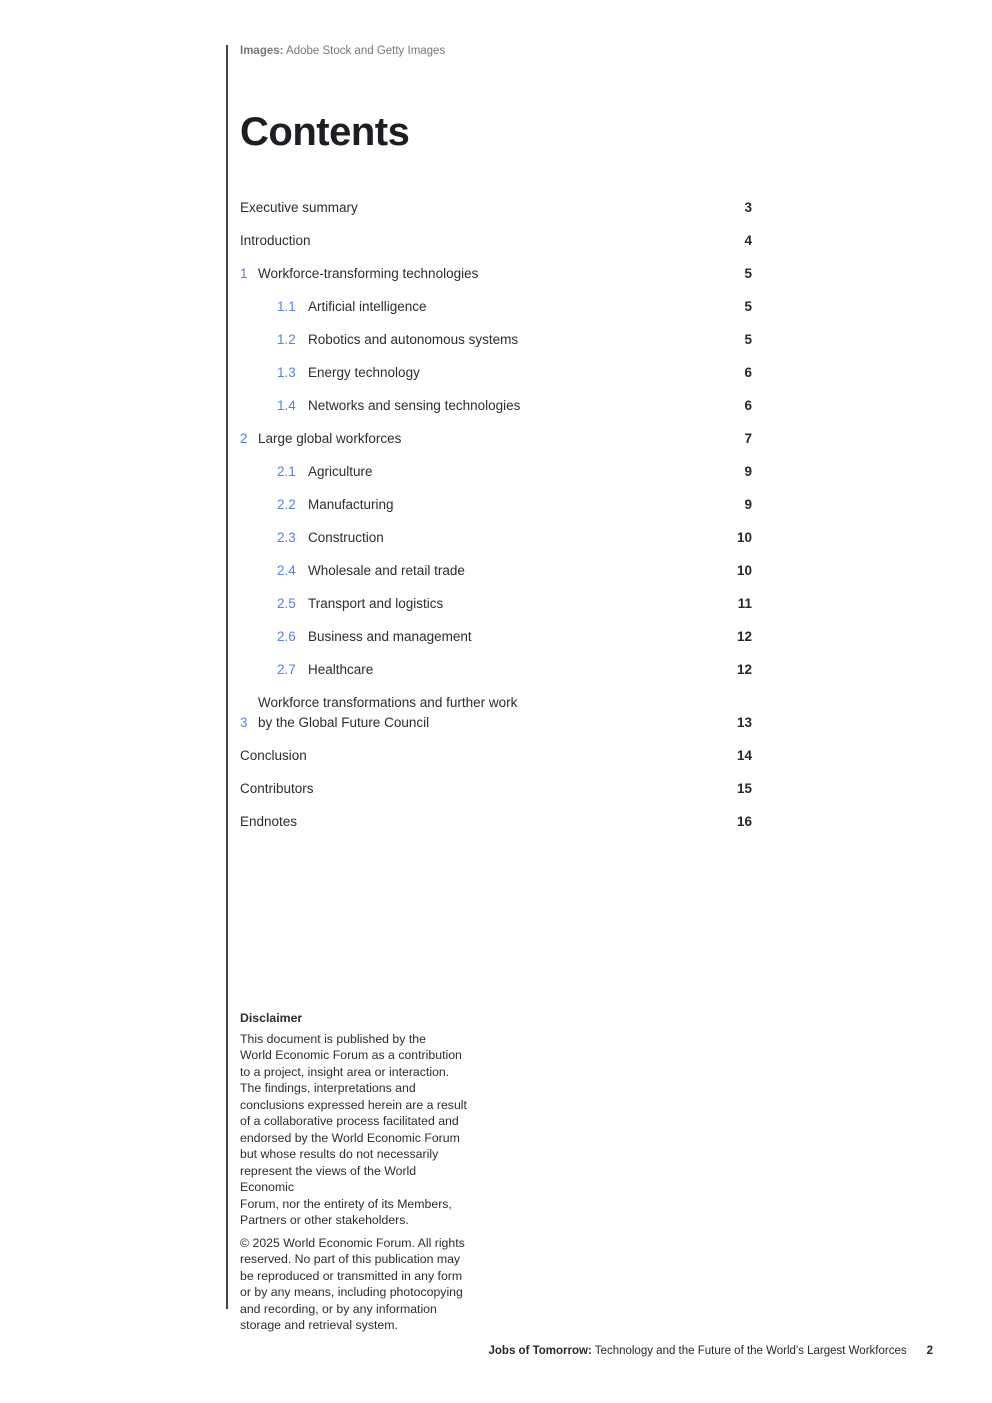  Describe the element at coordinates (748, 240) in the screenshot. I see `toc-entry-page: 4` at that location.